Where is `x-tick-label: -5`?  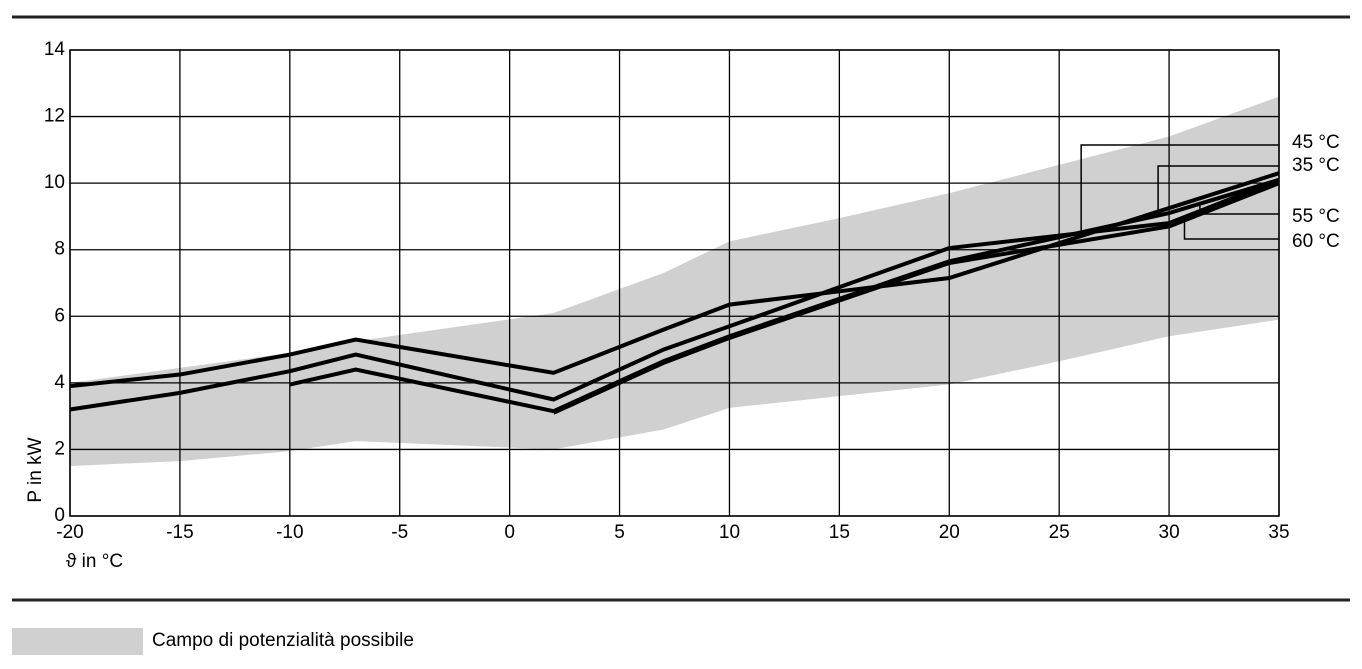 x-tick-label: -5 is located at coordinates (399, 532).